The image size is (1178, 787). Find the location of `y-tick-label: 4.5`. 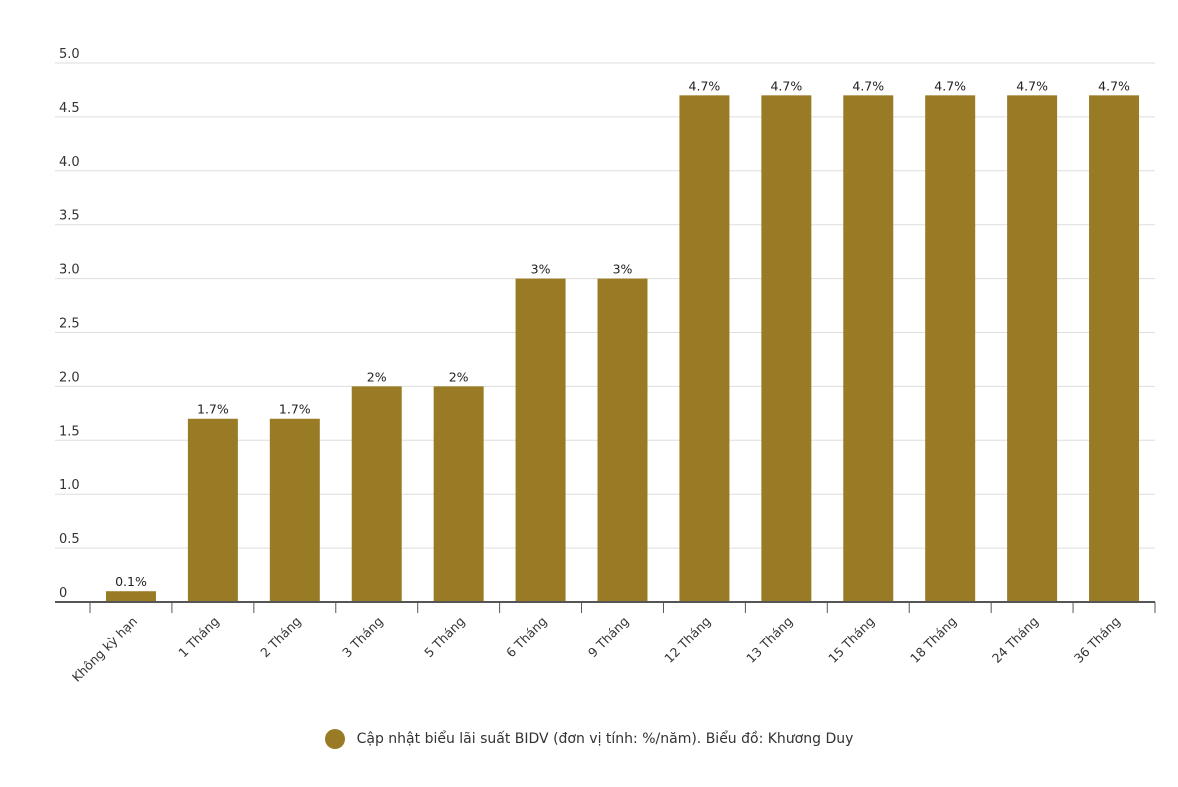

y-tick-label: 4.5 is located at coordinates (69, 108).